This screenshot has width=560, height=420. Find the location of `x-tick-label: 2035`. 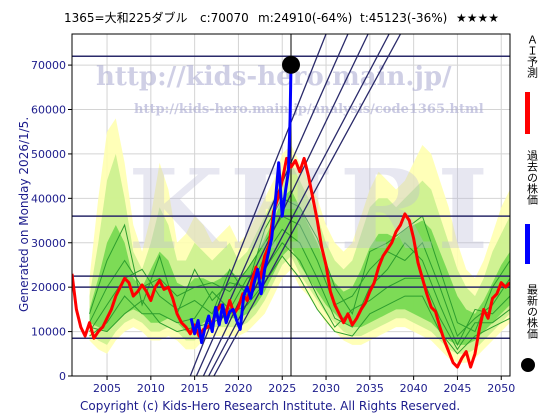

x-tick-label: 2035 is located at coordinates (370, 388).